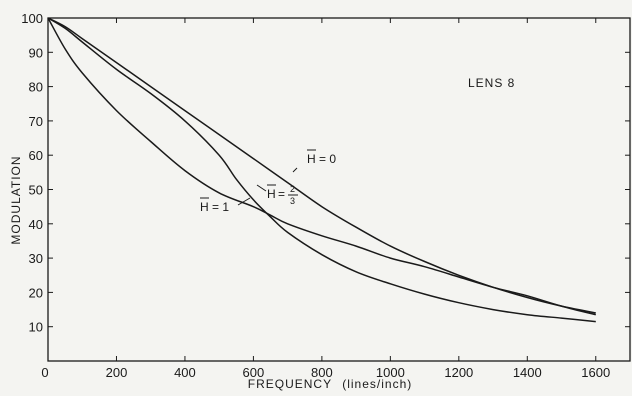 This screenshot has height=396, width=632. I want to click on annotation-h23-symbol: H, so click(271, 194).